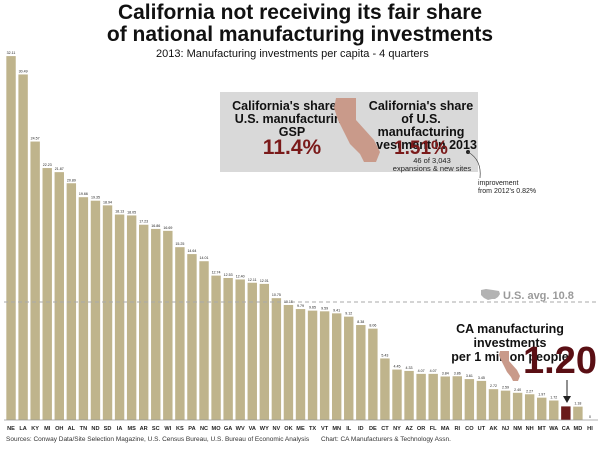 This screenshot has width=600, height=450. What do you see at coordinates (360, 322) in the screenshot?
I see `value-label-id: 8.38` at bounding box center [360, 322].